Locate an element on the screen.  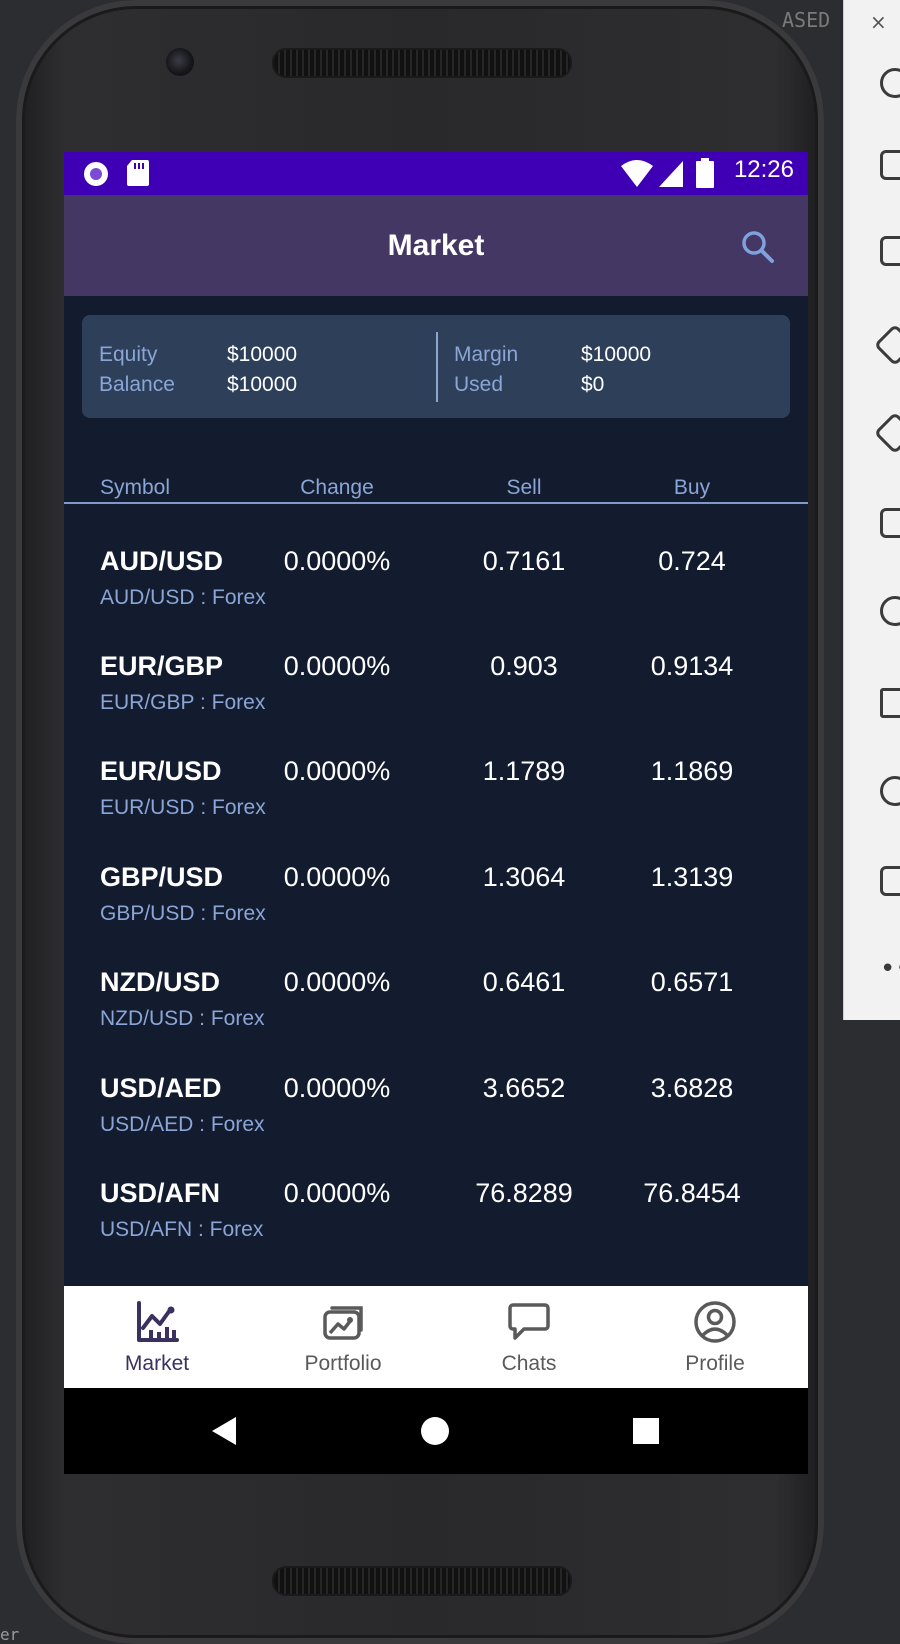
emulator-close-button: × is located at coordinates (878, 22).